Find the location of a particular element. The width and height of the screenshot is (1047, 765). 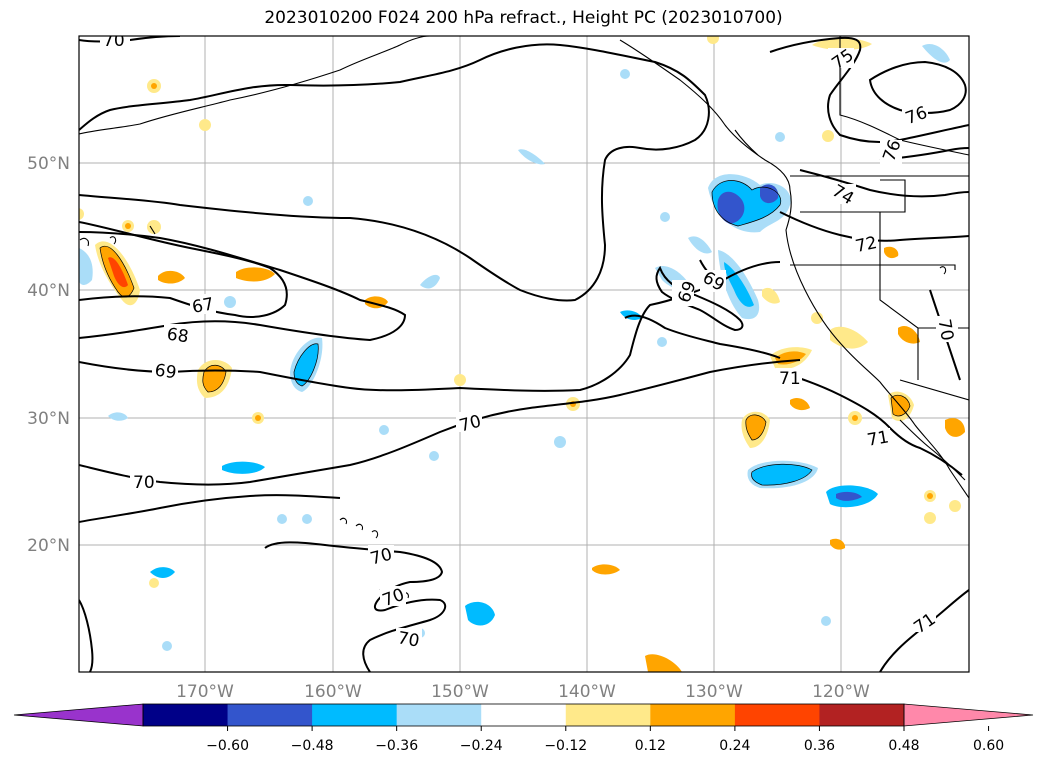

colorbar-tick-label: −0.12 is located at coordinates (565, 746).